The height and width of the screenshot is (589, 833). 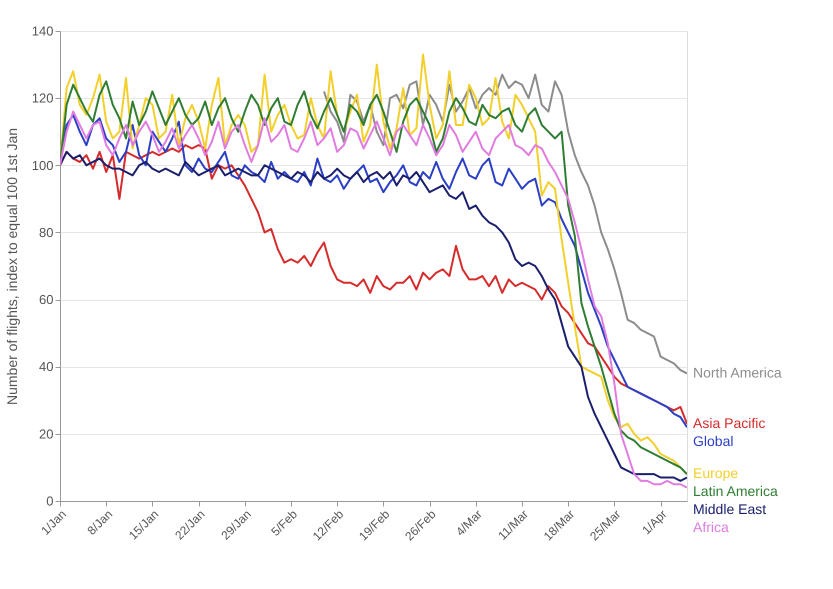 I want to click on y-tick-label: 120, so click(x=43, y=98).